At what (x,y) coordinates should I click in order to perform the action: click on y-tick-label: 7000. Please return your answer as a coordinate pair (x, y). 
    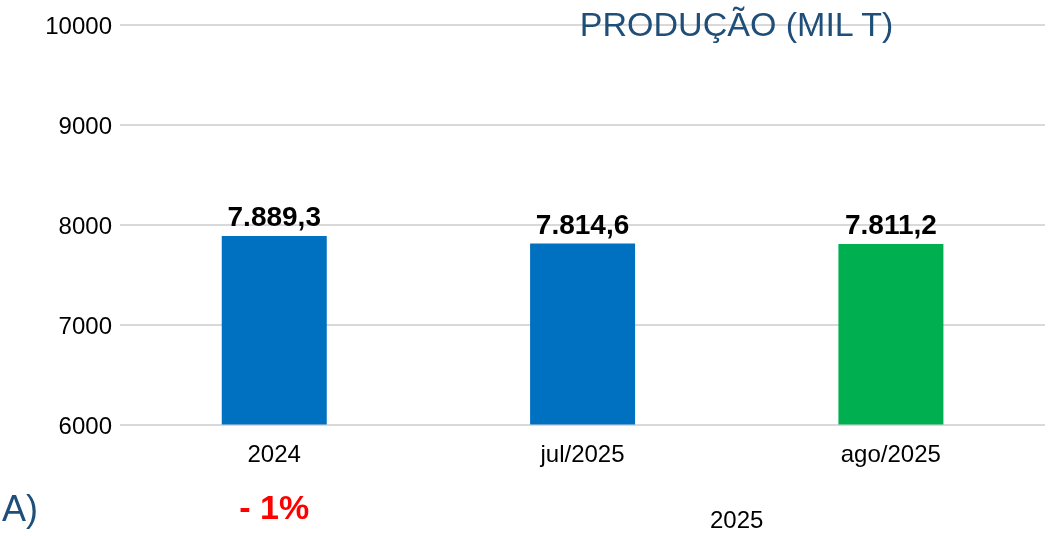
    Looking at the image, I should click on (85, 325).